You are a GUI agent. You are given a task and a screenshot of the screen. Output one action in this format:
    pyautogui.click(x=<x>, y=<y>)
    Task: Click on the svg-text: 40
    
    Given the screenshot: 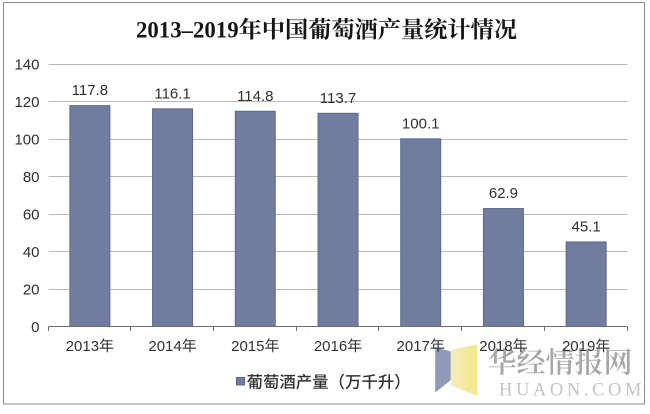 What is the action you would take?
    pyautogui.click(x=31, y=252)
    